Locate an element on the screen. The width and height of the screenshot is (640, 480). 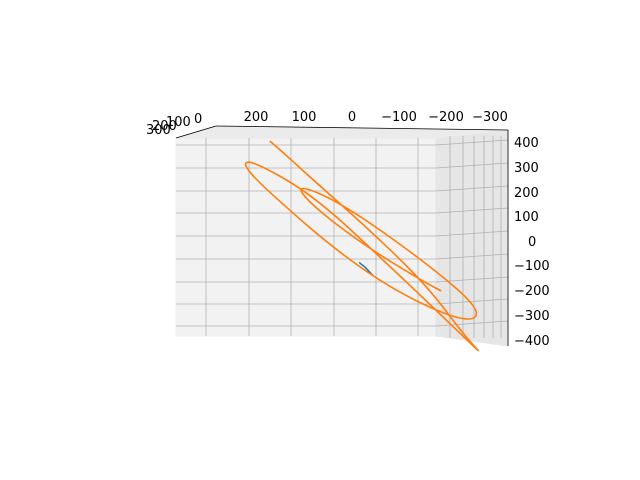
z-tick-label: 100 is located at coordinates (526, 217).